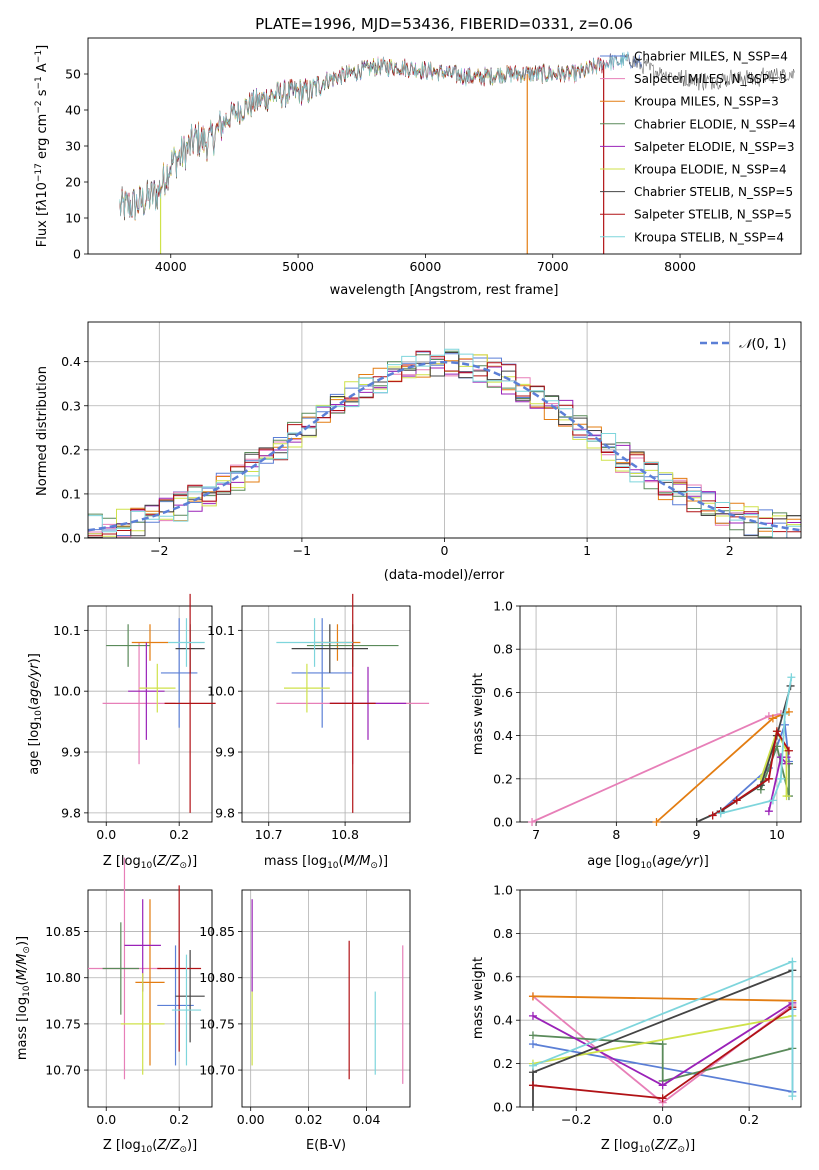 This screenshot has width=819, height=1170. What do you see at coordinates (42, 146) in the screenshot?
I see `spectrum-ylabel: Flux [fλ10−17 erg cm−2 s−1 A−1]` at bounding box center [42, 146].